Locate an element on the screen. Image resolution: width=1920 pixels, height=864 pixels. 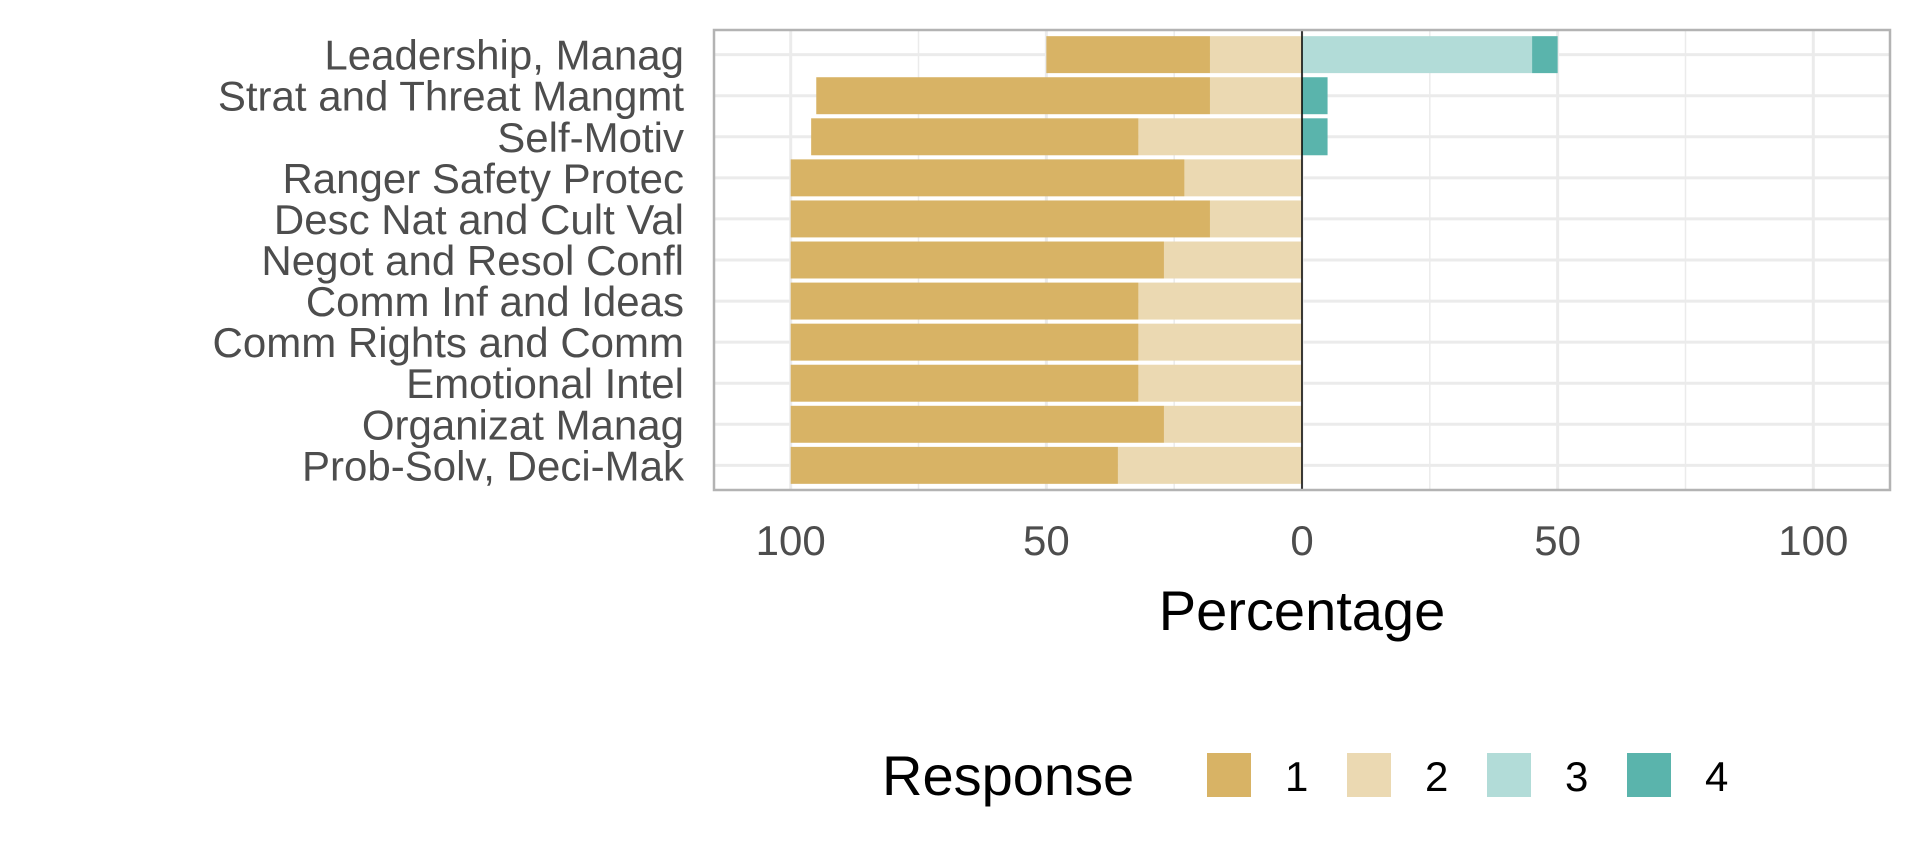
category-label: Prob-Solv, Deci-Mak is located at coordinates (493, 465).